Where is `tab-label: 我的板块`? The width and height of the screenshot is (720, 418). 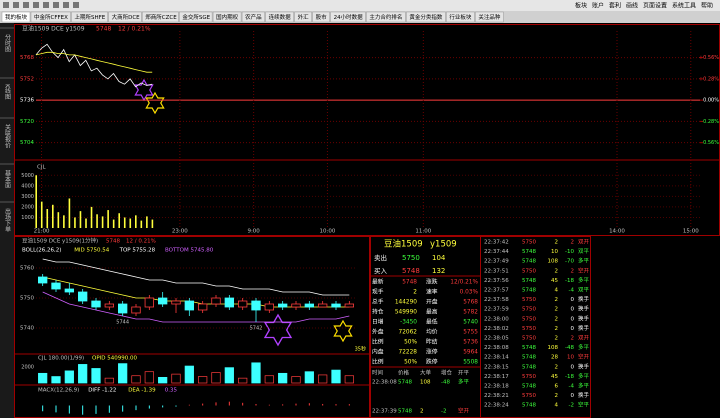
tab-label: 我的板块 is located at coordinates (16, 17).